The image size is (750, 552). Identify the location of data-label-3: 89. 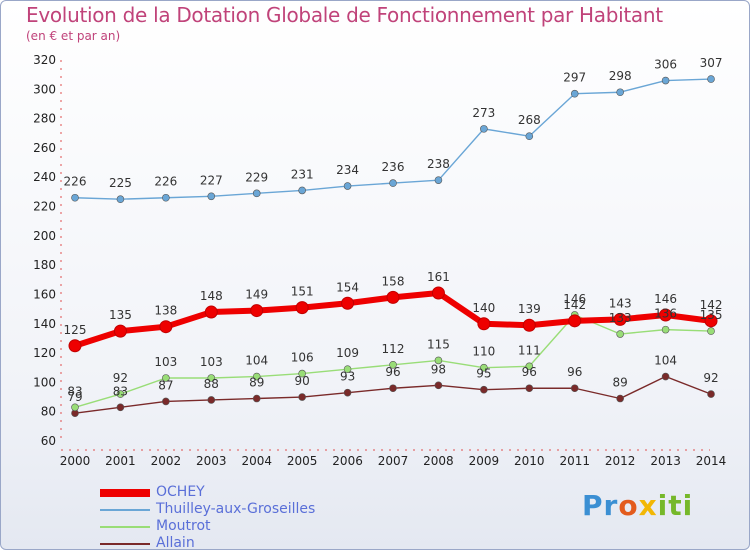
(620, 383).